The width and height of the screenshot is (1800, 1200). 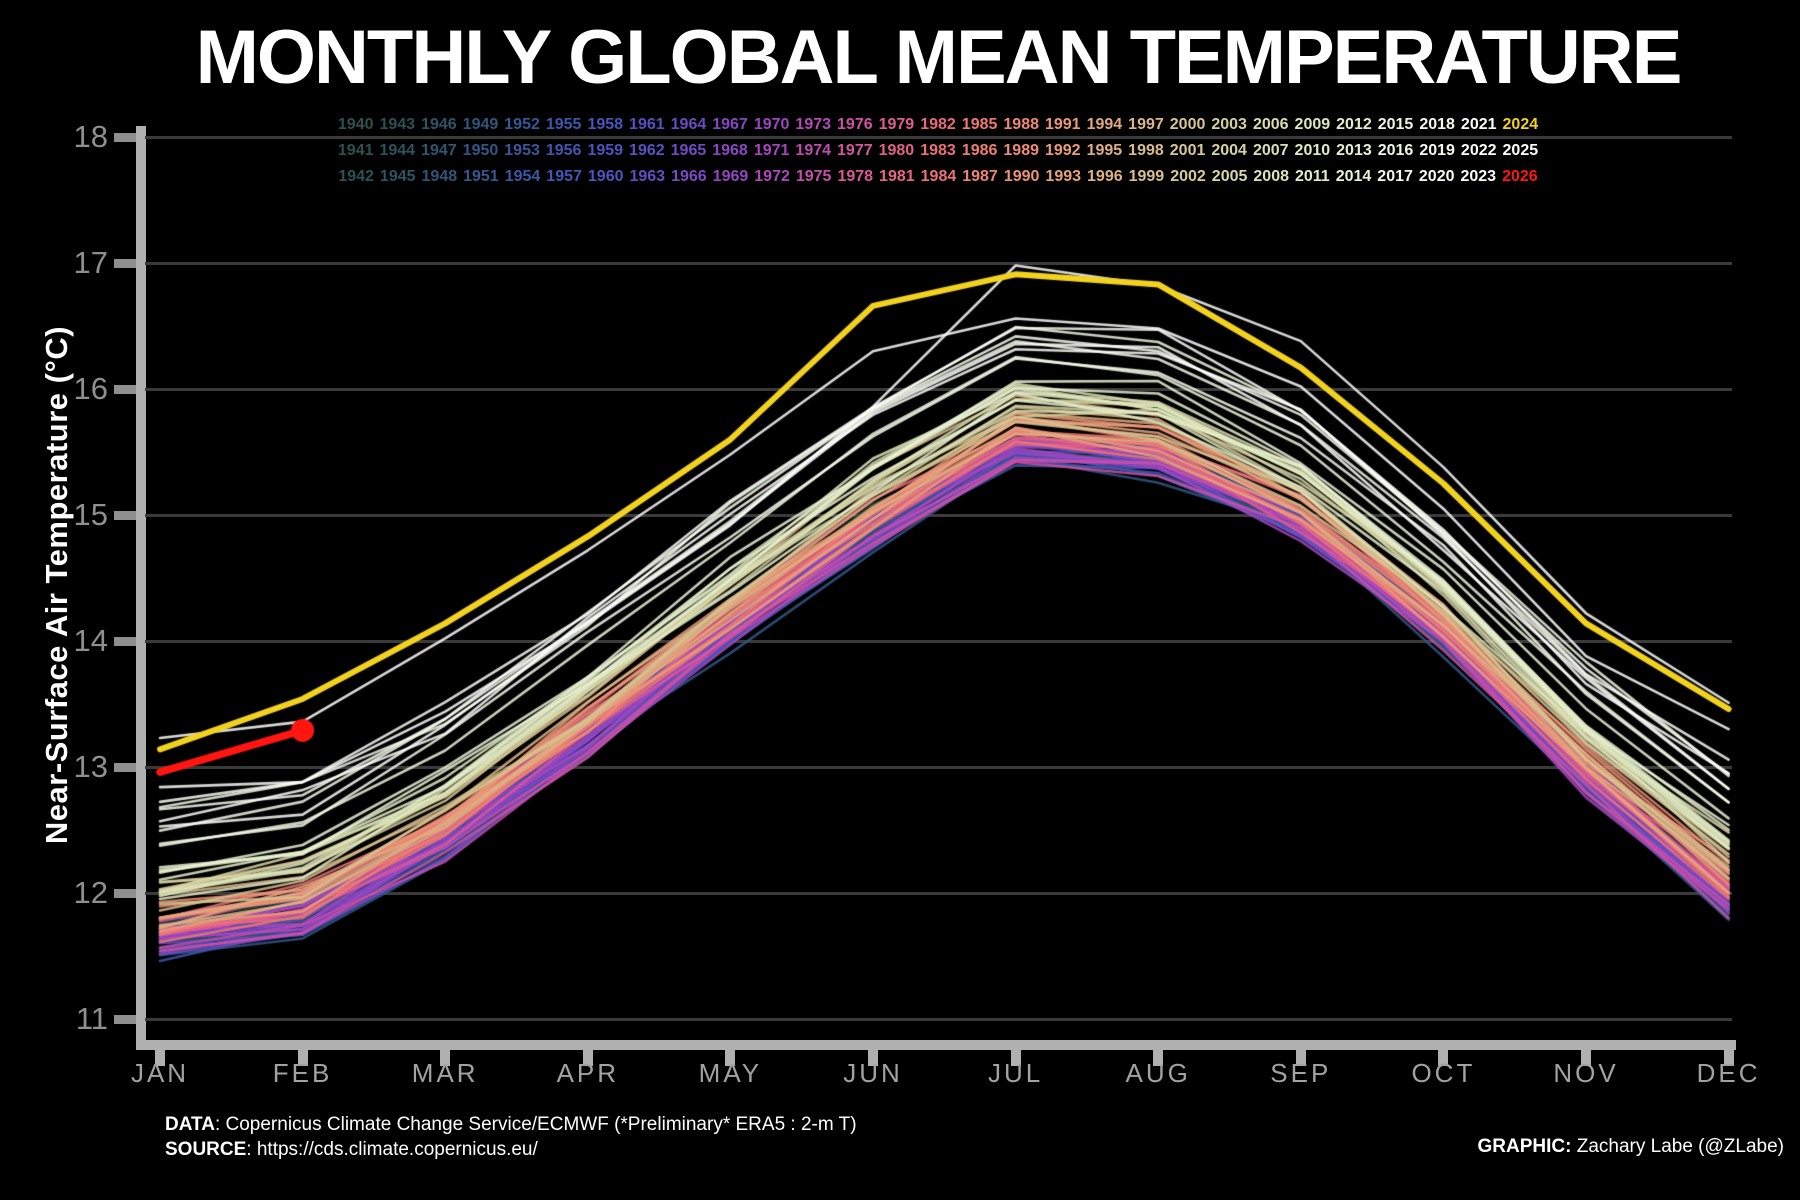 I want to click on footer-source-text: : https://cds.climate.copernicus.eu/, so click(x=392, y=1149).